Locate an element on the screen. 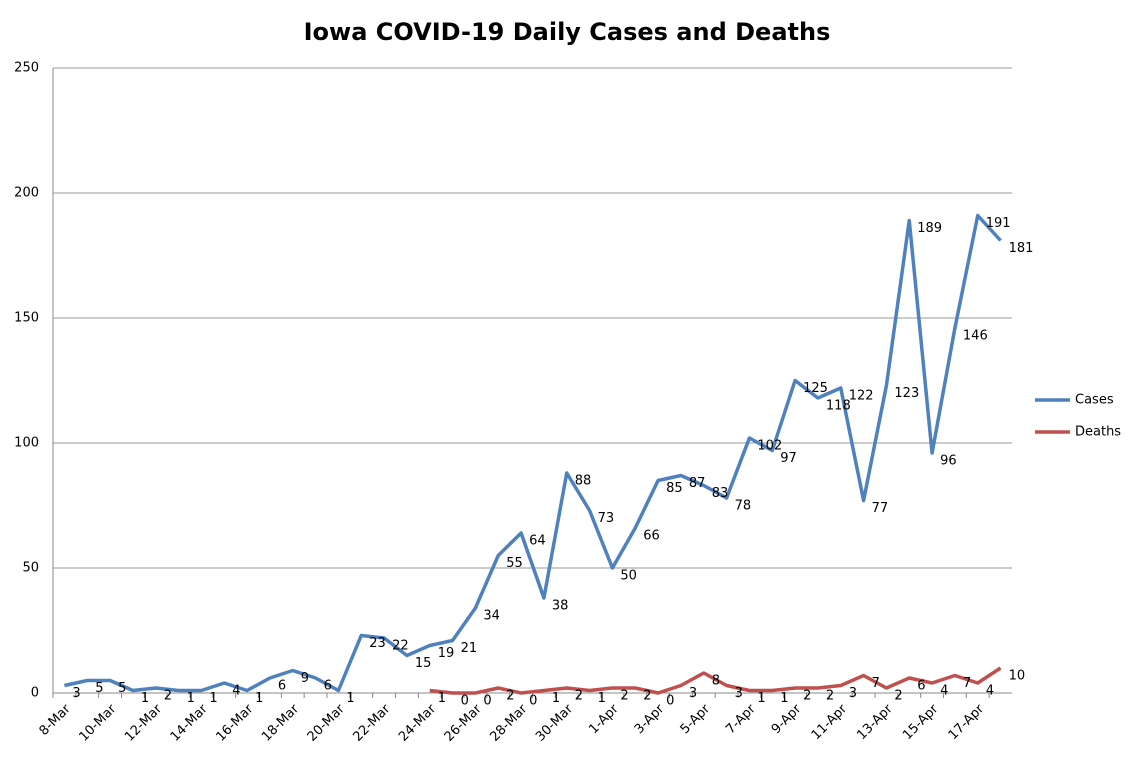  x-tick-label: 10-Mar is located at coordinates (97, 722).